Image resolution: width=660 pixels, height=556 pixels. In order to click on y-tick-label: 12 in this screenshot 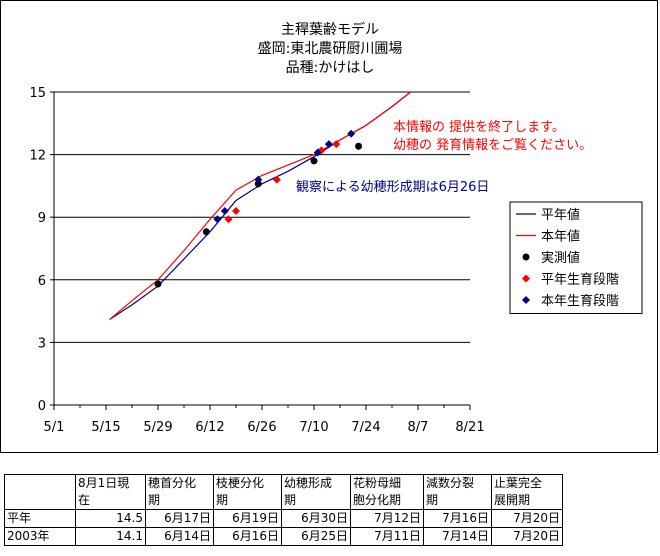, I will do `click(37, 156)`.